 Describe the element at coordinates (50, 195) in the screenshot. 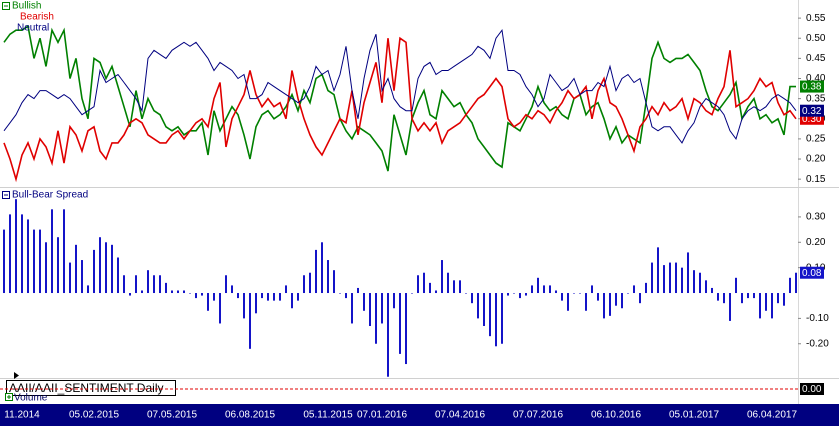

I see `legend-label: Bull-Bear Spread` at that location.